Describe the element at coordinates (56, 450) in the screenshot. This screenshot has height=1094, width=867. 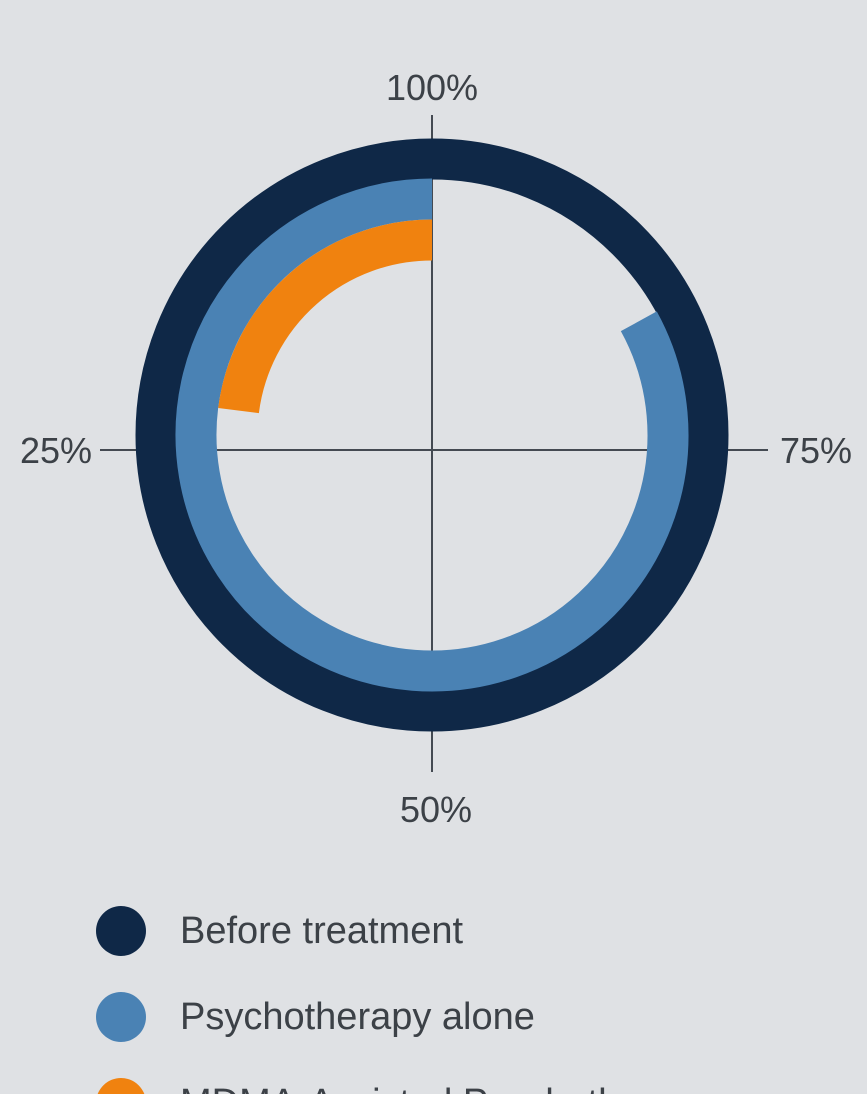
I see `tick-label-25: 25%` at that location.